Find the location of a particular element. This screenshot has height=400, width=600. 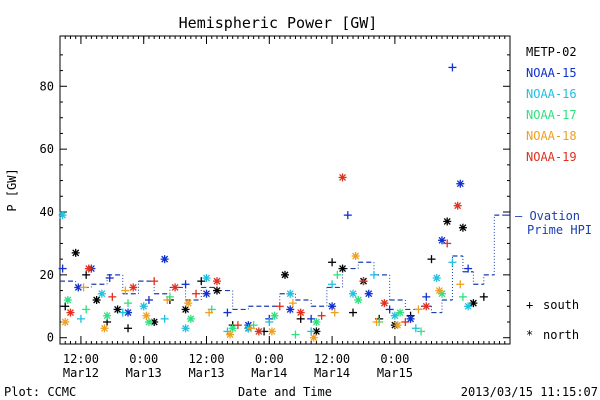

legend-series-noaa-19: NOAA-19 is located at coordinates (551, 157).